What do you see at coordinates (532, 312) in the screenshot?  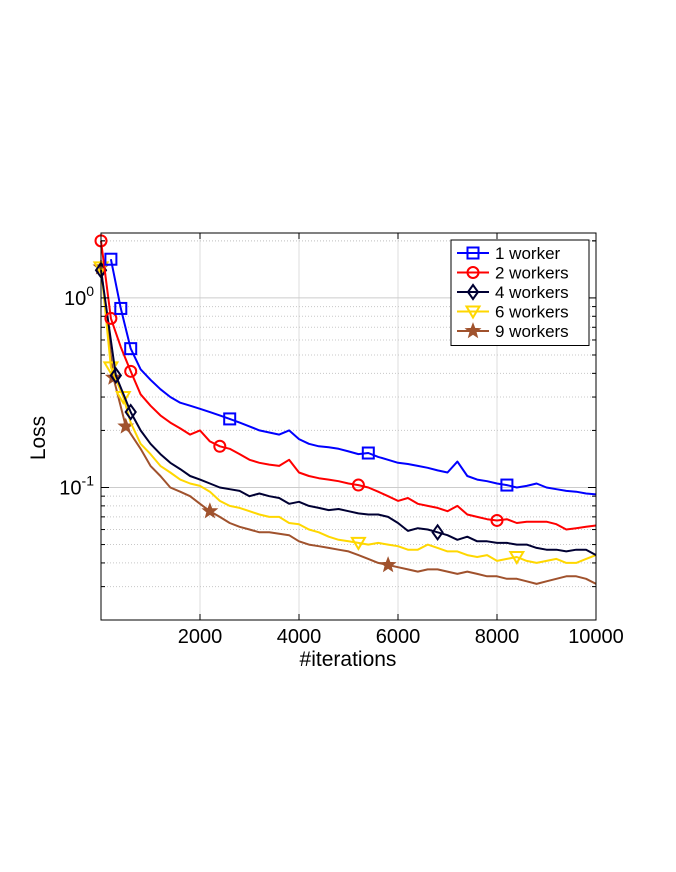 I see `legend-label: 6 workers` at bounding box center [532, 312].